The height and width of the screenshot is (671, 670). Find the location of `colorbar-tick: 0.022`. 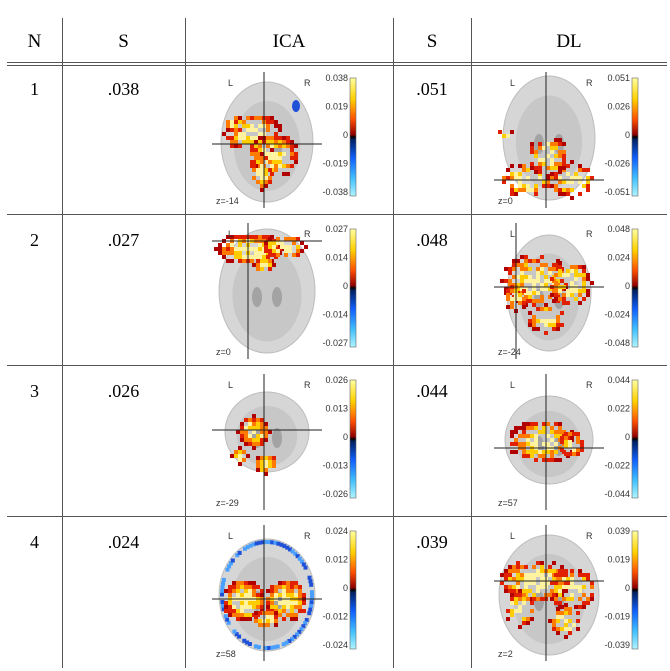

colorbar-tick: 0.022 is located at coordinates (618, 409).